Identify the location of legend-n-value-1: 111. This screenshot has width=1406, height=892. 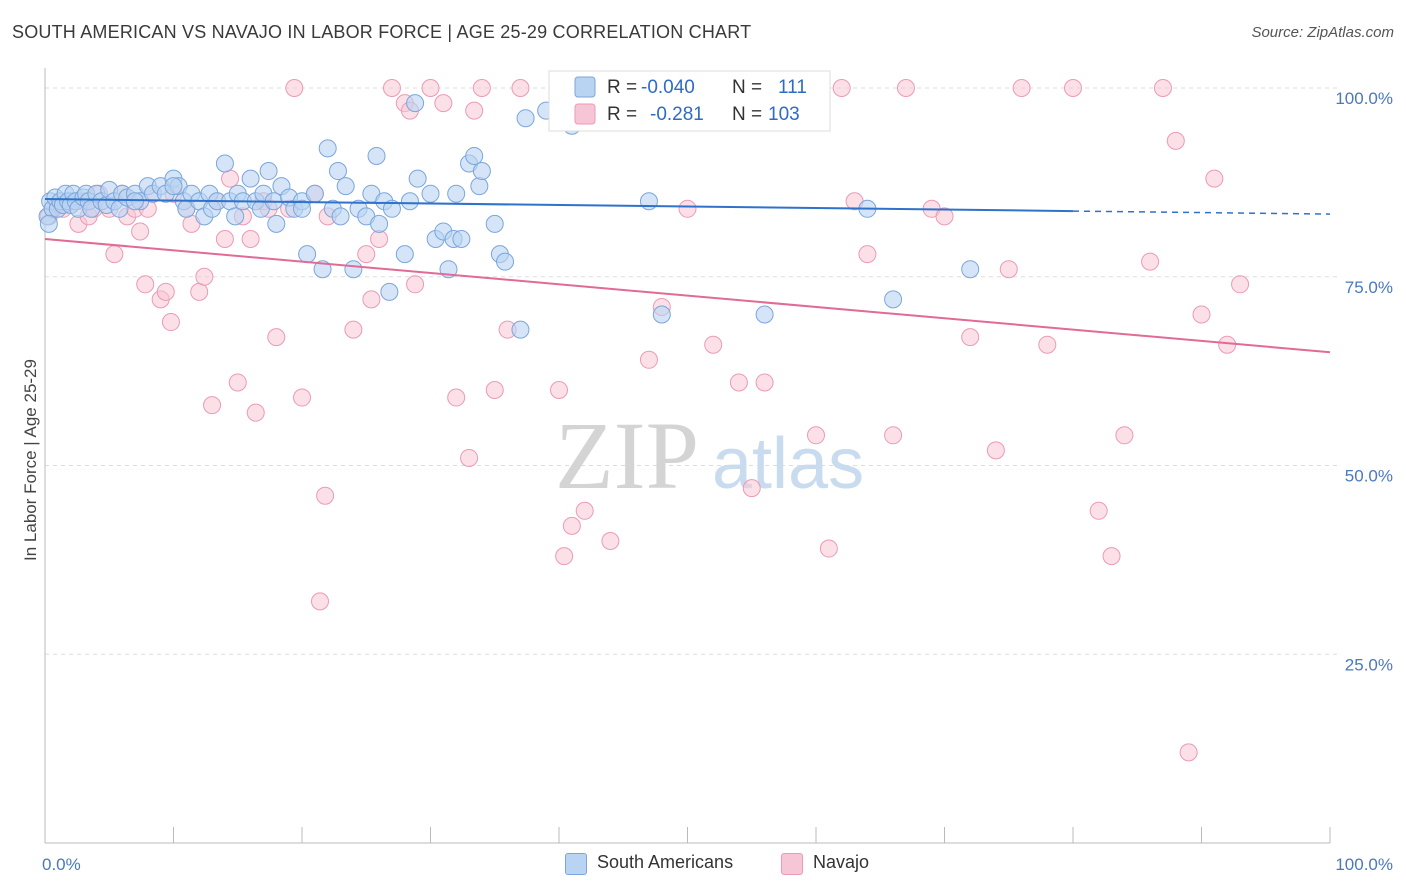
(792, 87).